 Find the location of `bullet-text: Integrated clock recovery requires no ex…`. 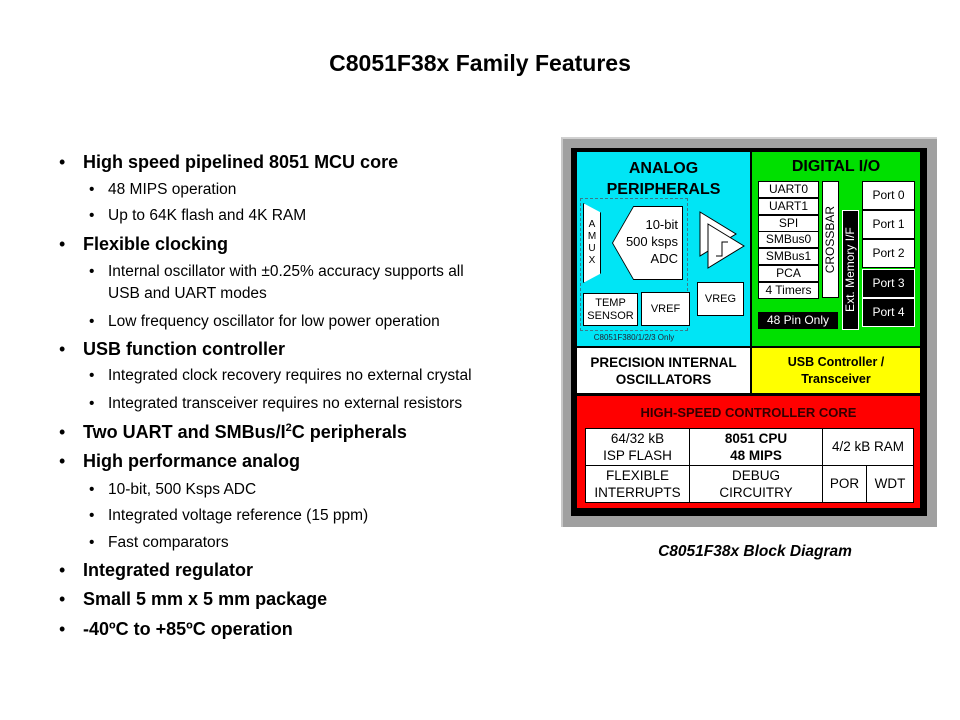

bullet-text: Integrated clock recovery requires no ex… is located at coordinates (290, 375).